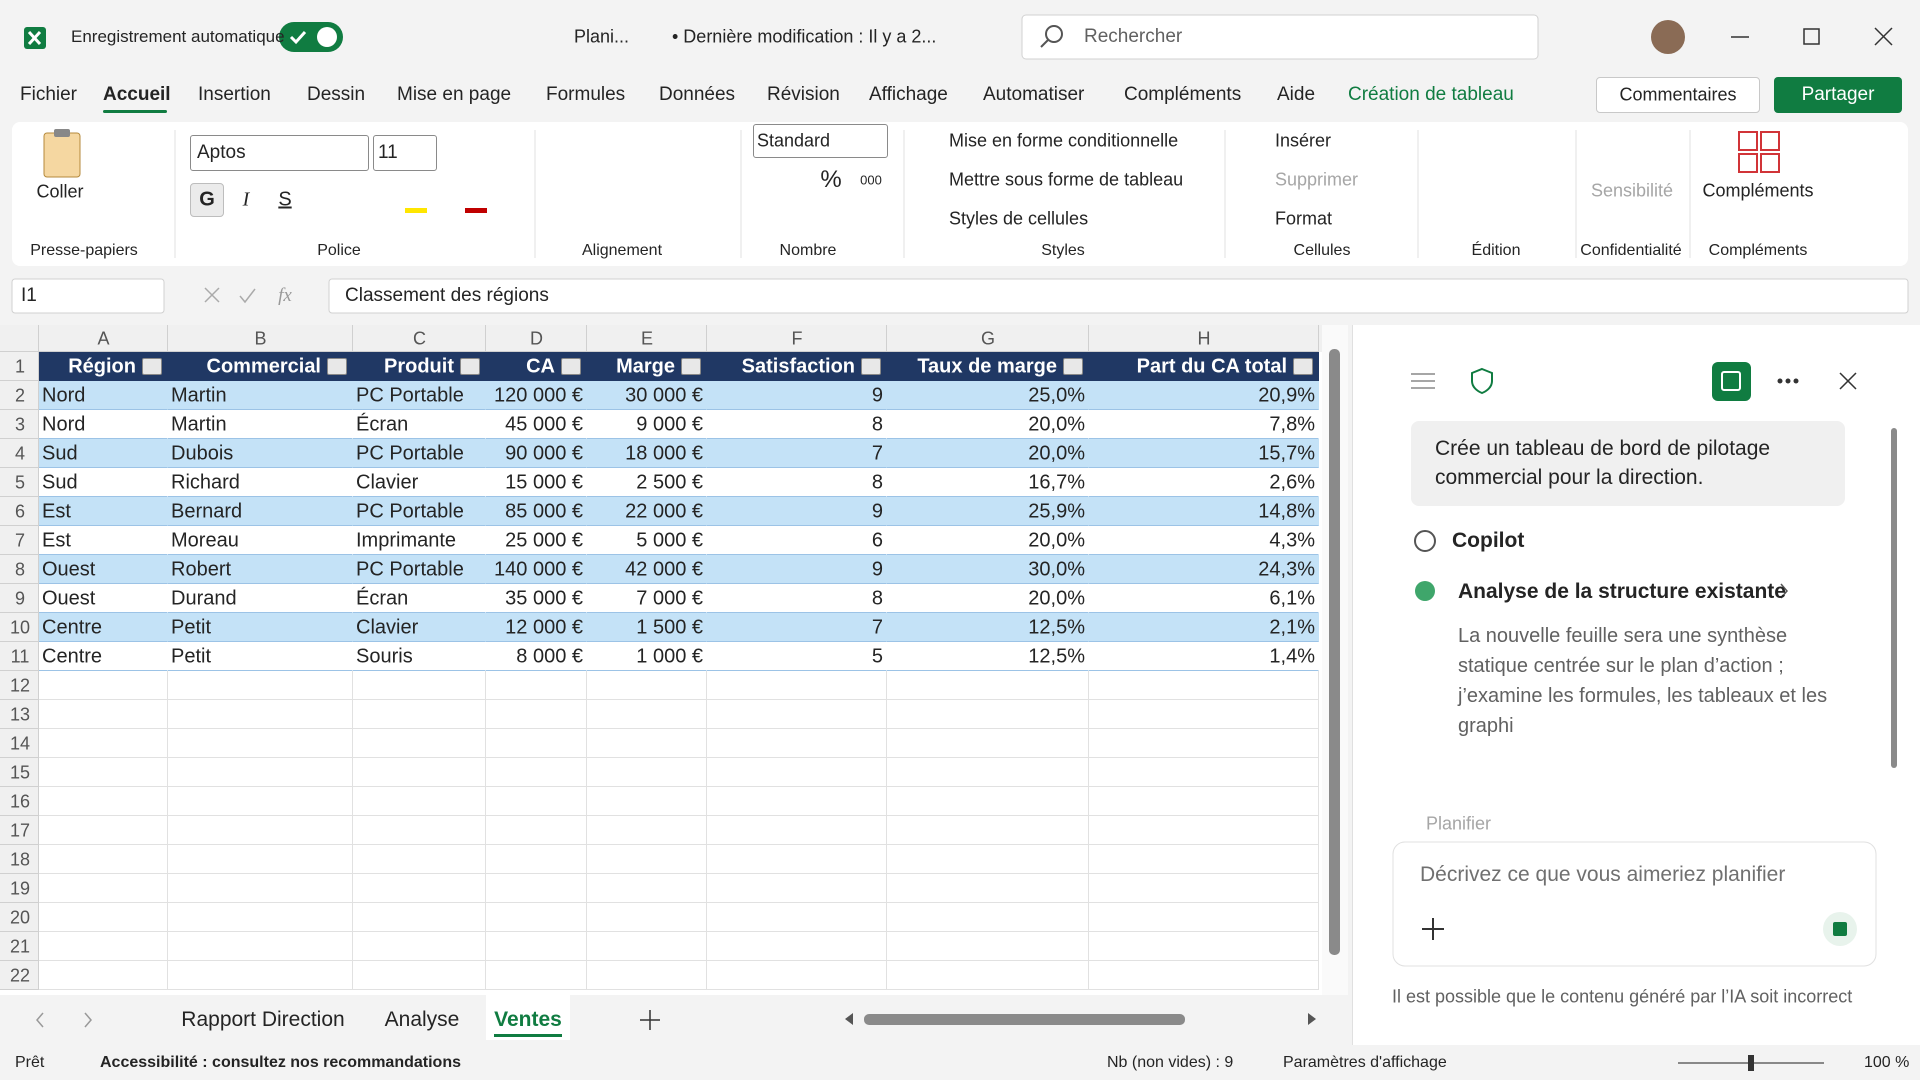 The height and width of the screenshot is (1080, 1920). I want to click on table-cell: 15,7%, so click(1286, 453).